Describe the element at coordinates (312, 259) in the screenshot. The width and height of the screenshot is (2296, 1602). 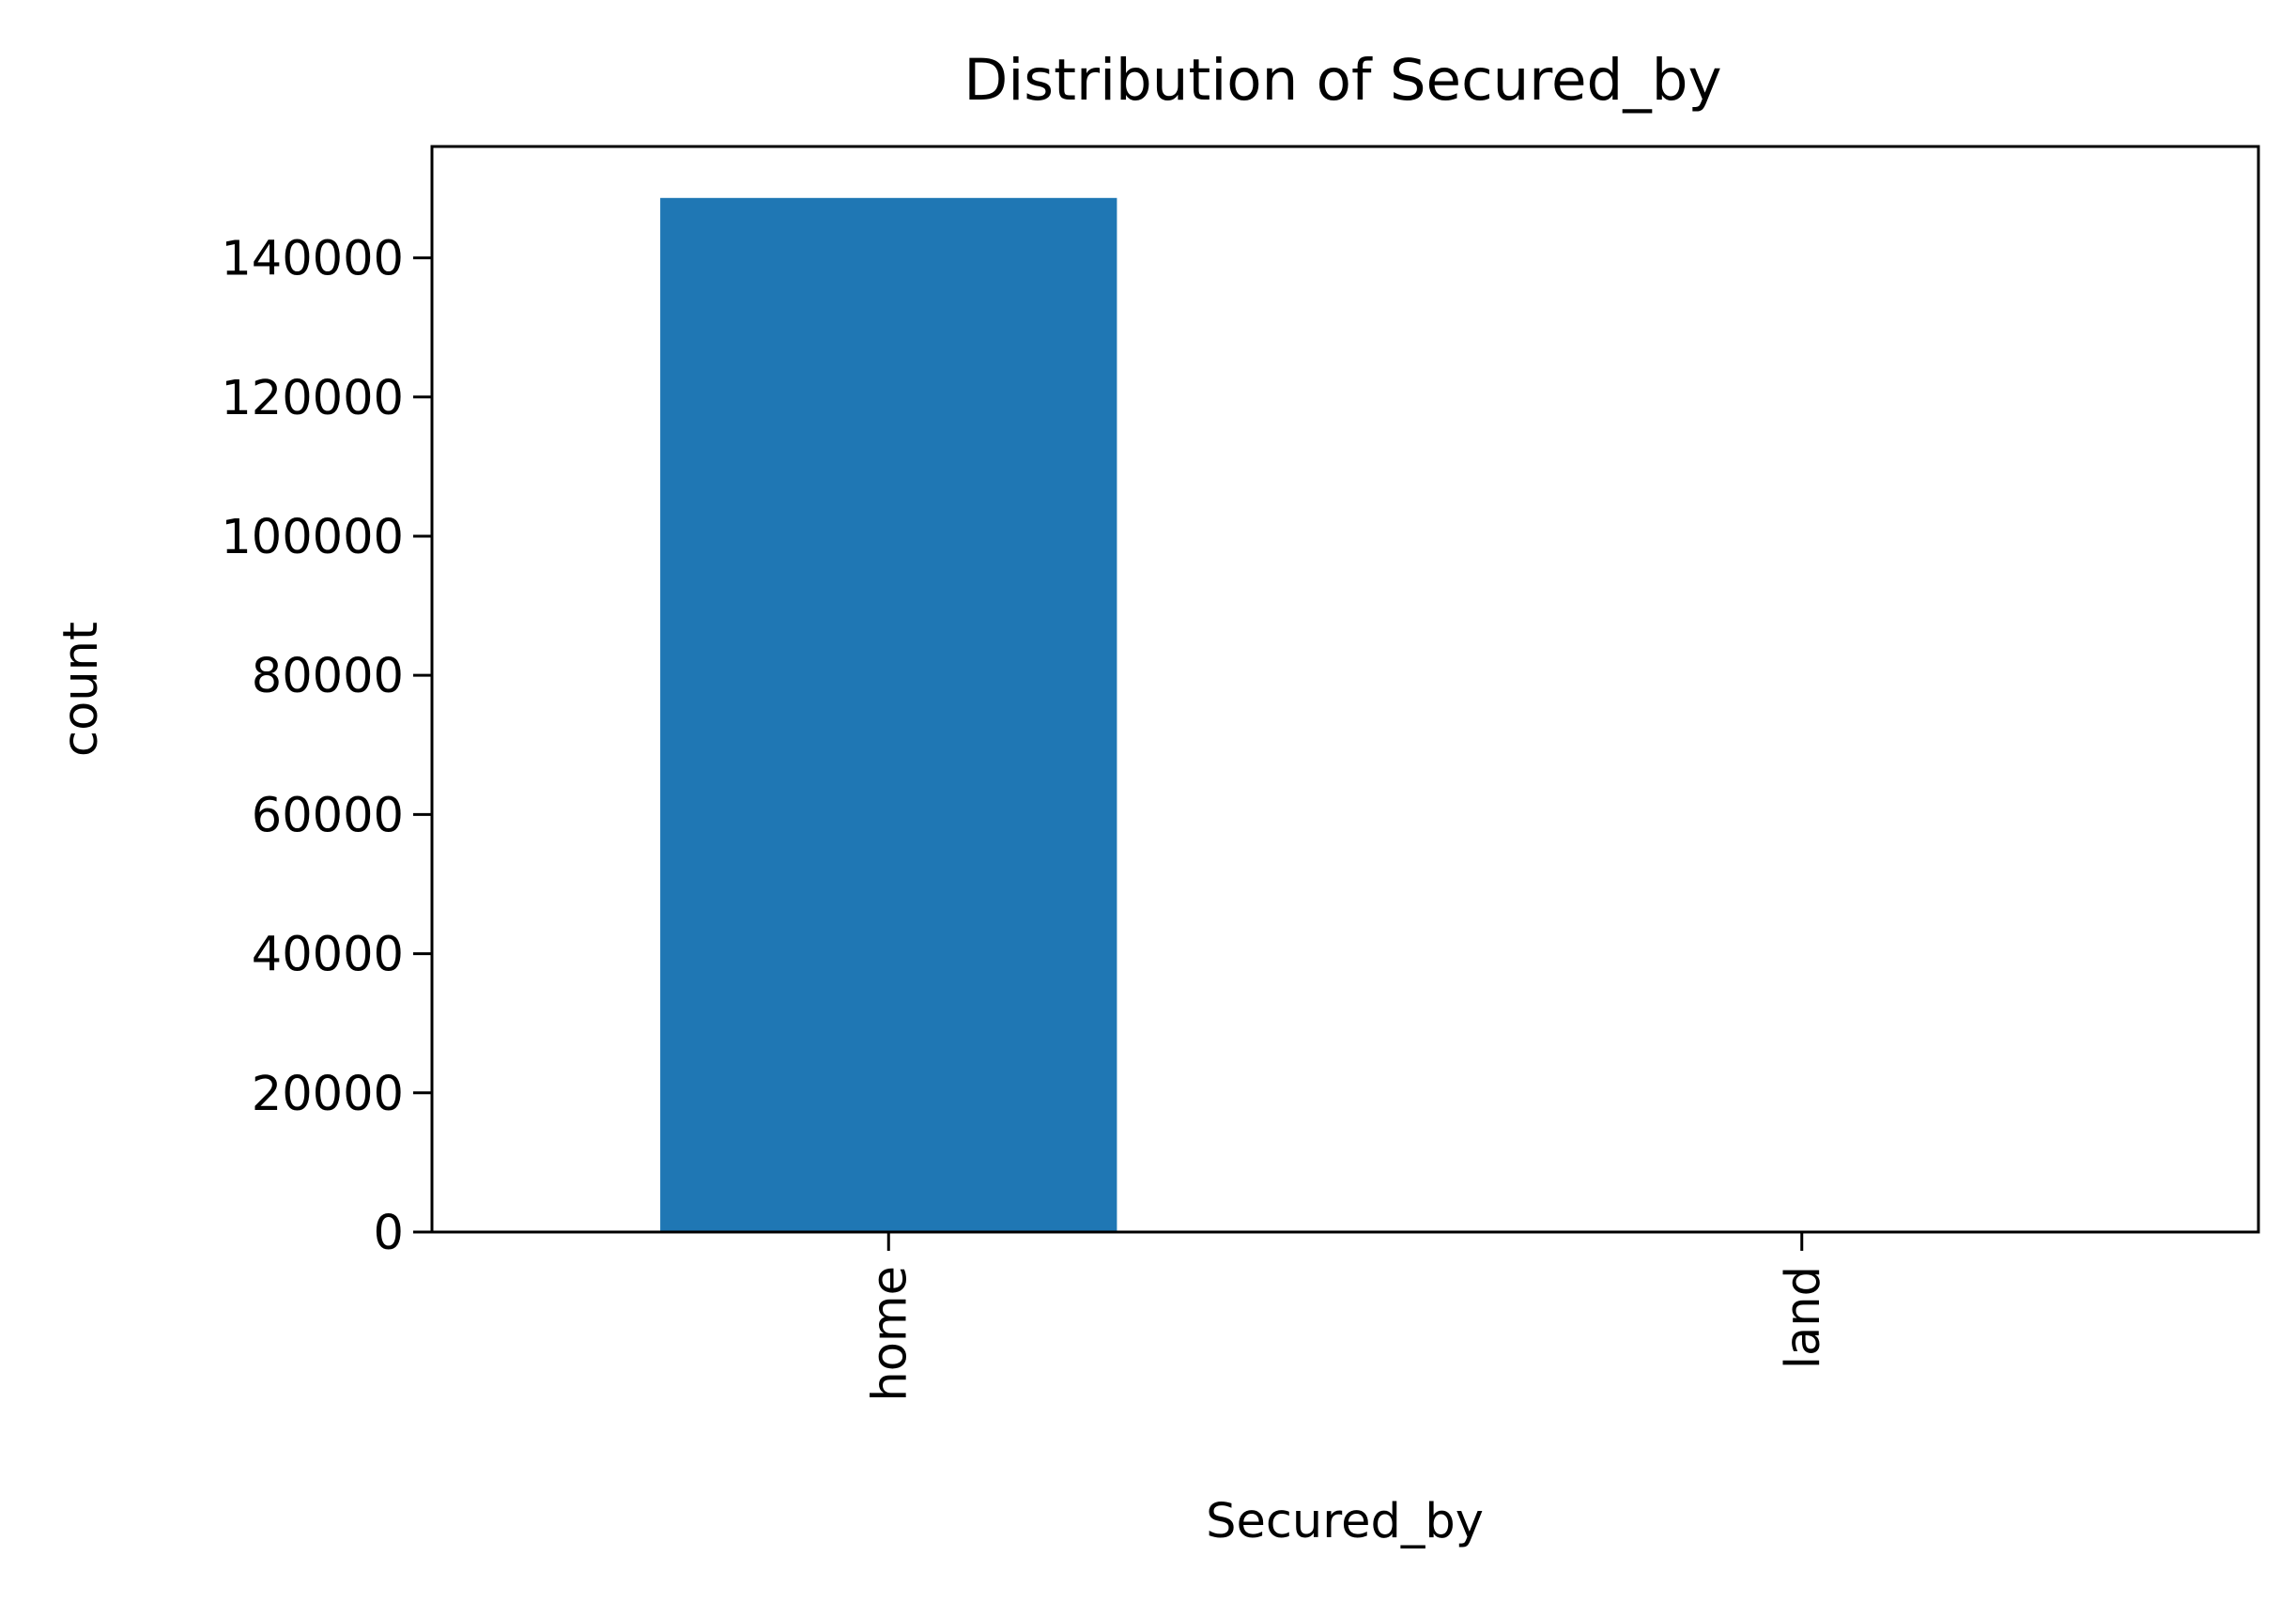
I see `y-tick-label: 140000` at that location.